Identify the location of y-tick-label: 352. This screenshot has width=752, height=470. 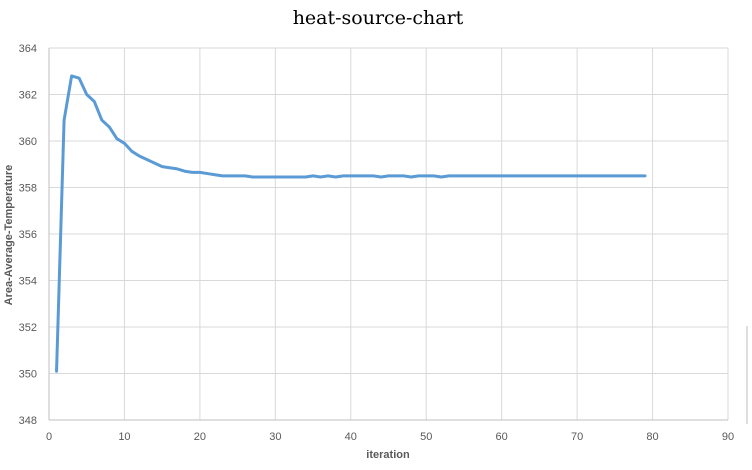
(28, 328).